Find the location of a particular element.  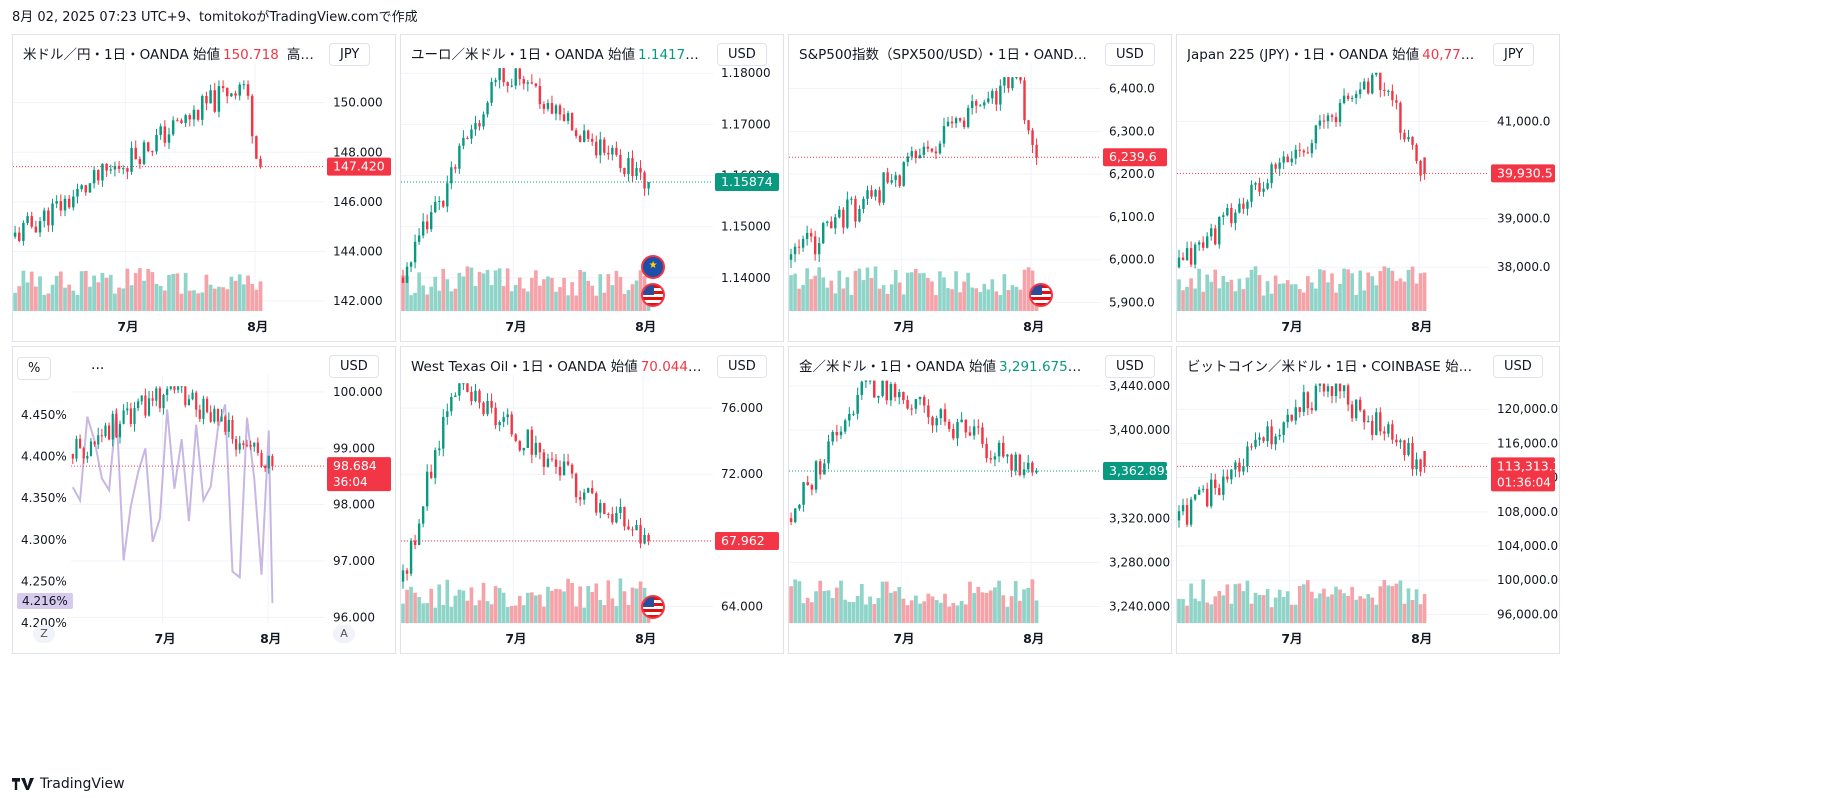

y-tick-label: 96,000.00 is located at coordinates (1527, 614).